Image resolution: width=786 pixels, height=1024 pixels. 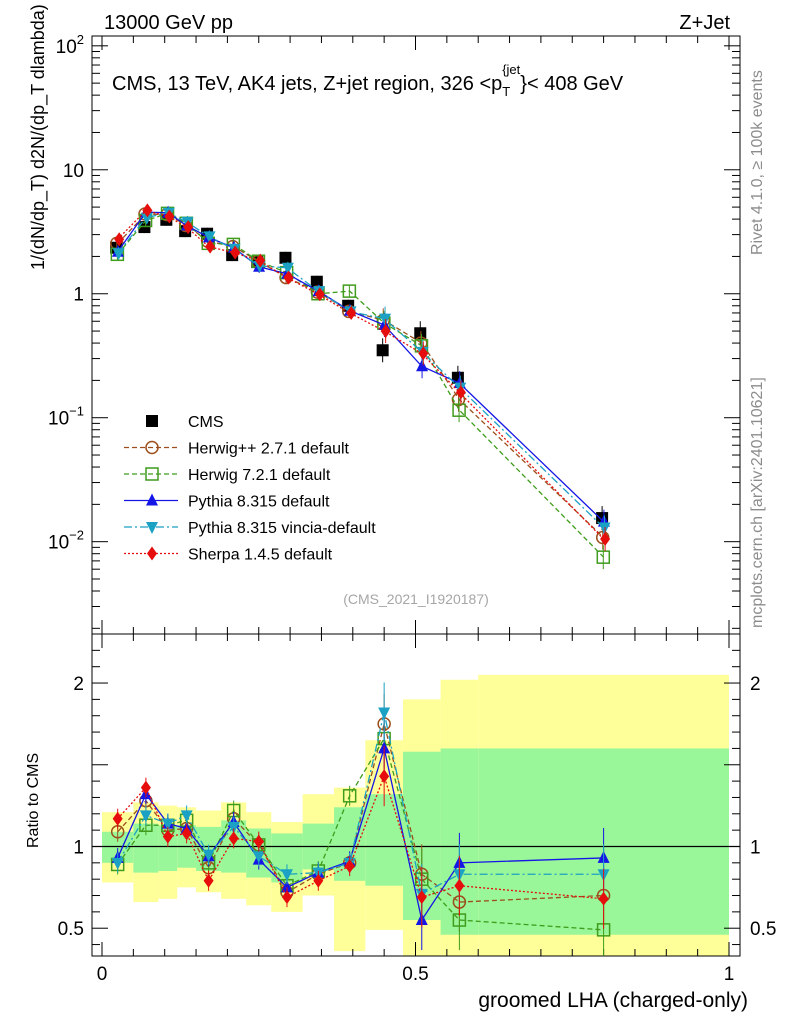 I want to click on ratio-y-tick-label-right: 1, so click(x=755, y=847).